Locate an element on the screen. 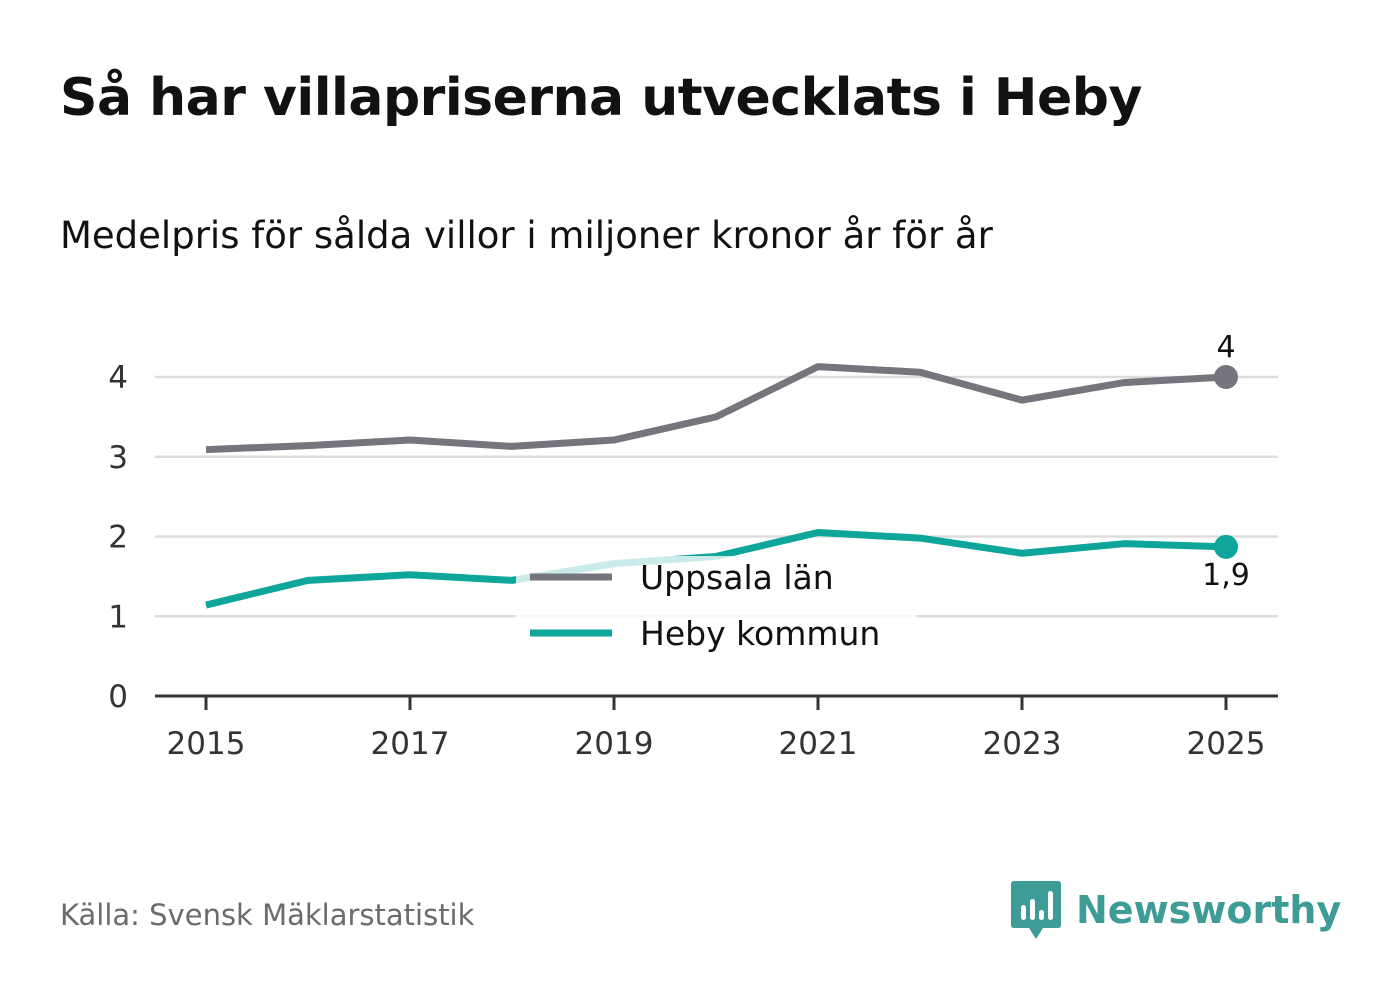 Image resolution: width=1382 pixels, height=999 pixels. end-value-label: 4 is located at coordinates (1225, 347).